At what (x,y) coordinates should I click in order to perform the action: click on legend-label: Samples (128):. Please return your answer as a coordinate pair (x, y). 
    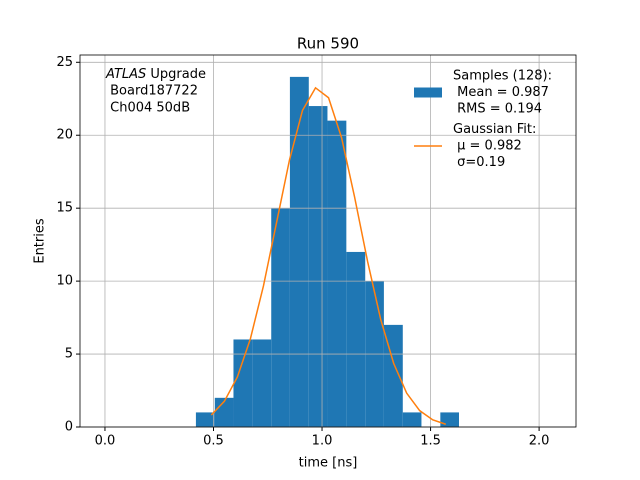
    Looking at the image, I should click on (502, 76).